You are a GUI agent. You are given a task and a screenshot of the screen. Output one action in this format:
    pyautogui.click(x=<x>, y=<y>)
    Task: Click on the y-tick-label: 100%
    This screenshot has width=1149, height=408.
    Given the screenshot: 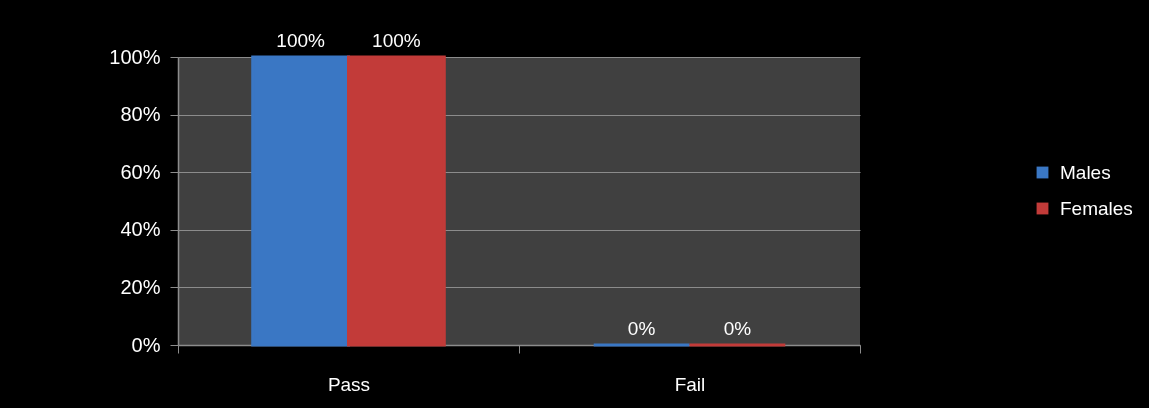 What is the action you would take?
    pyautogui.click(x=135, y=56)
    